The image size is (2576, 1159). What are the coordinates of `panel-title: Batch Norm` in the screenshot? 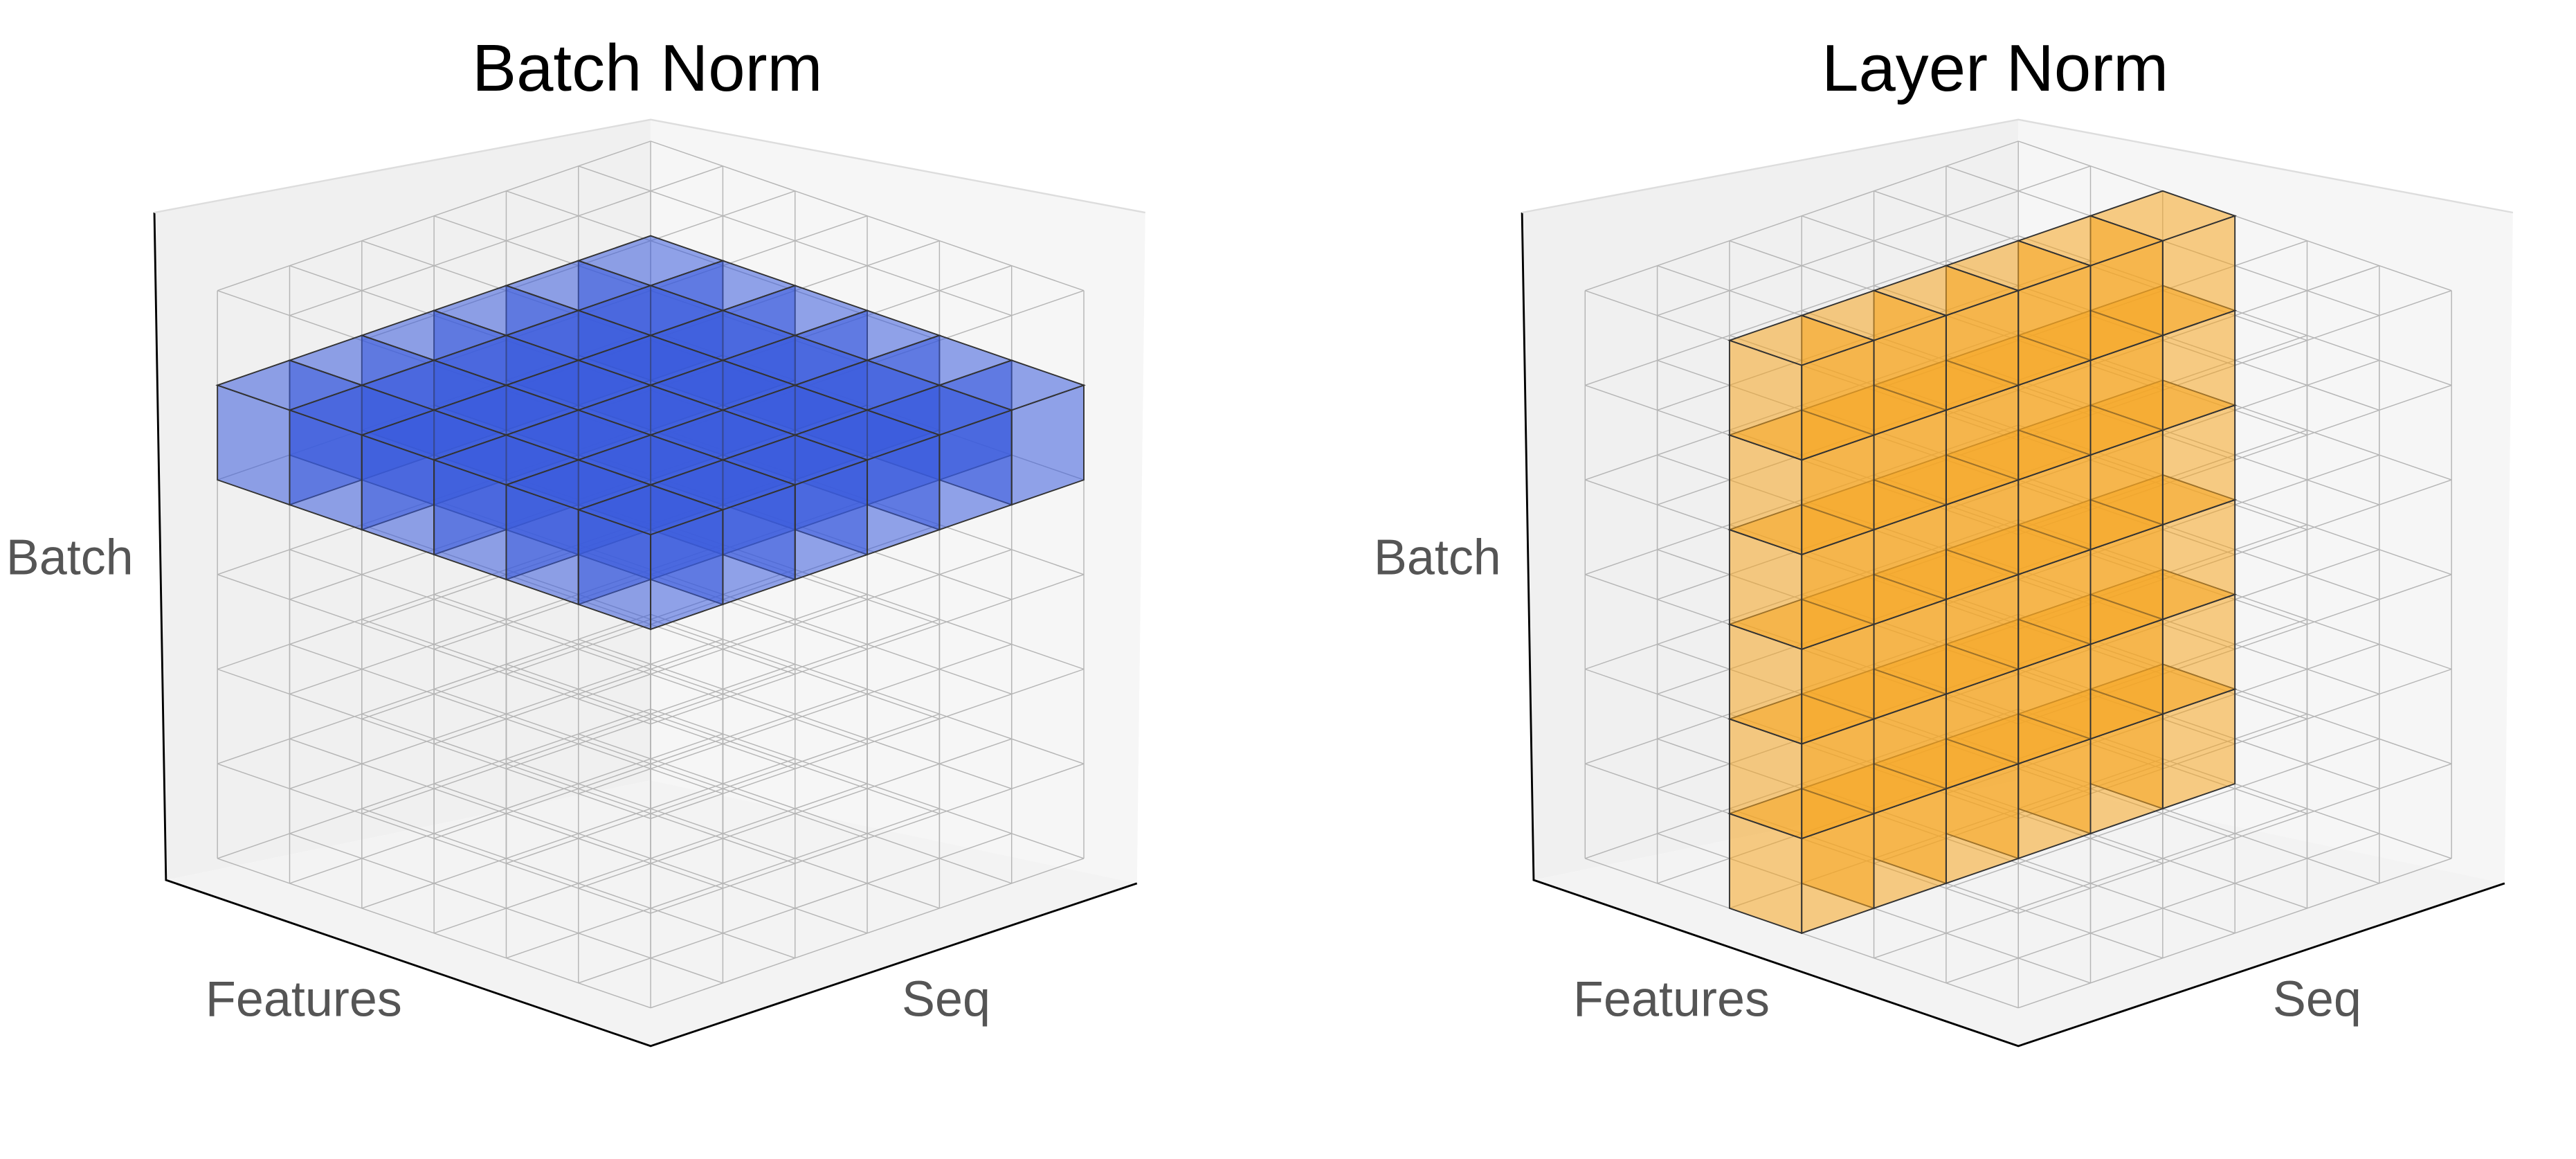 It's located at (647, 68).